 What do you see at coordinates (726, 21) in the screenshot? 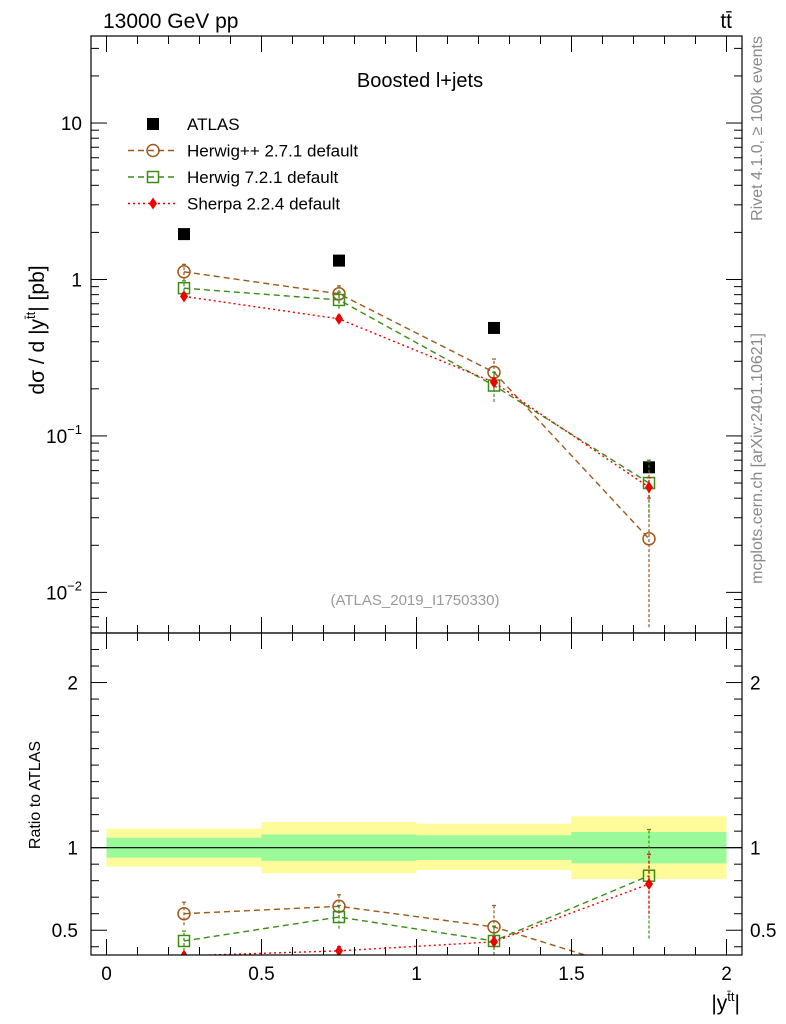
I see `header-process-label: tt̄` at bounding box center [726, 21].